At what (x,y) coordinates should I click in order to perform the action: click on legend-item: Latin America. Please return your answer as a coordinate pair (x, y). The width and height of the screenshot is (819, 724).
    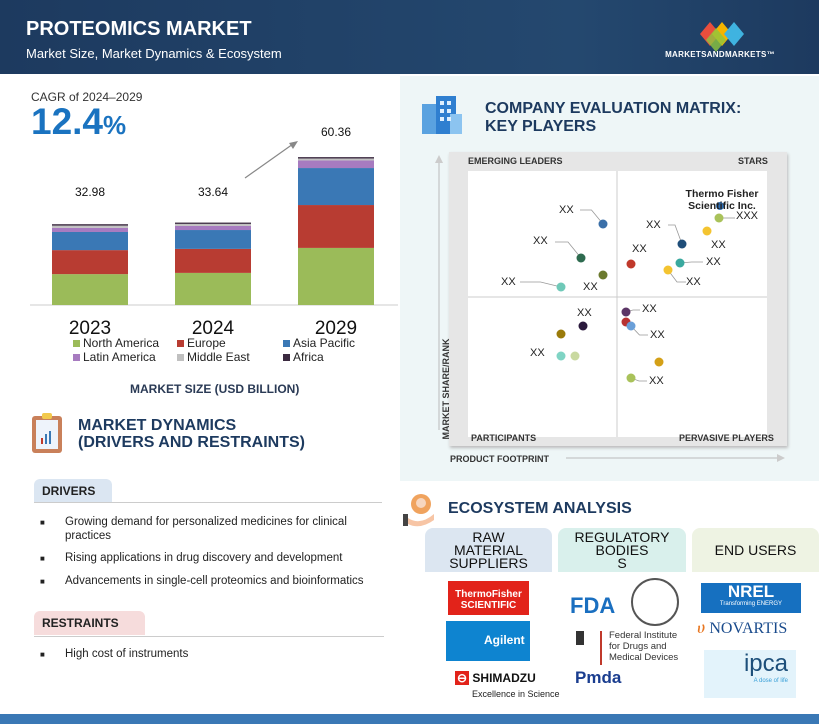
    Looking at the image, I should click on (114, 357).